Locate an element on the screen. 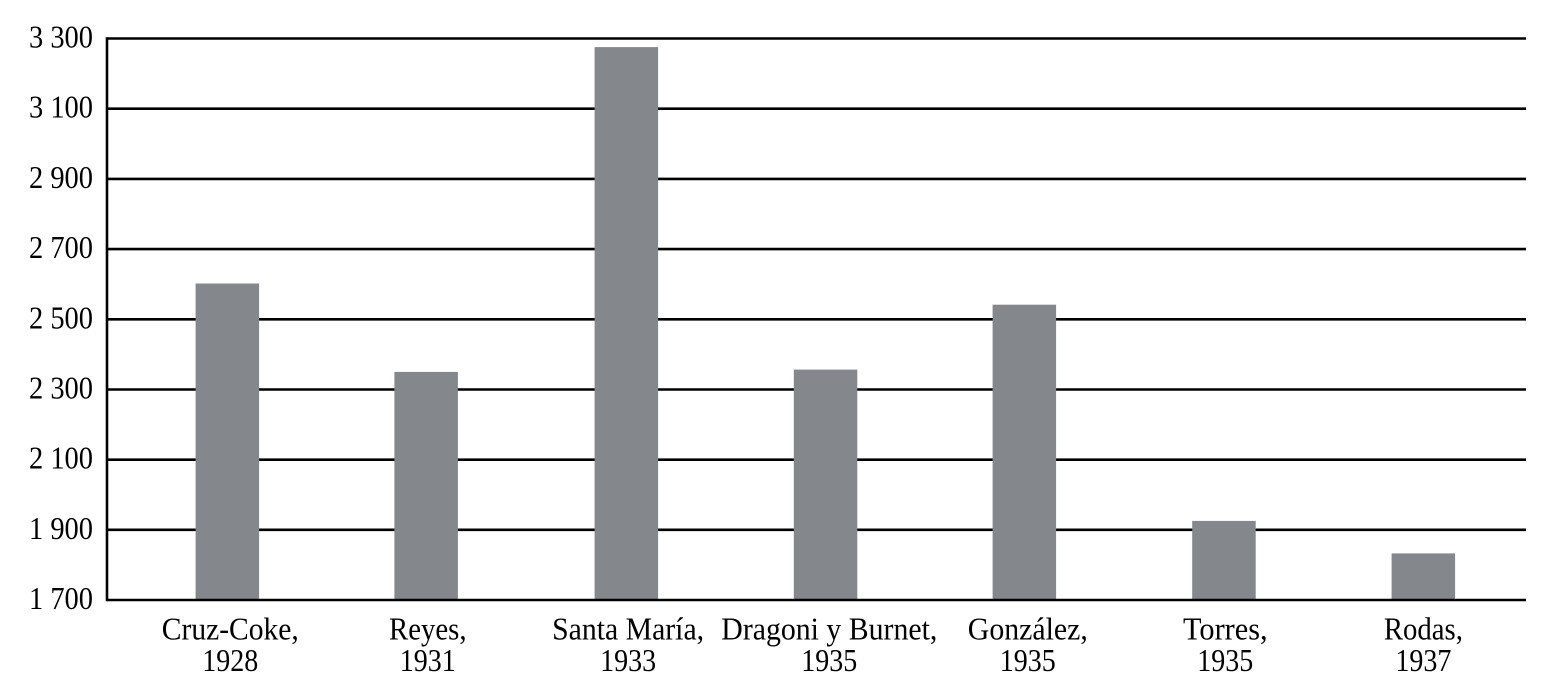  svg-text: 1 900 is located at coordinates (61, 528).